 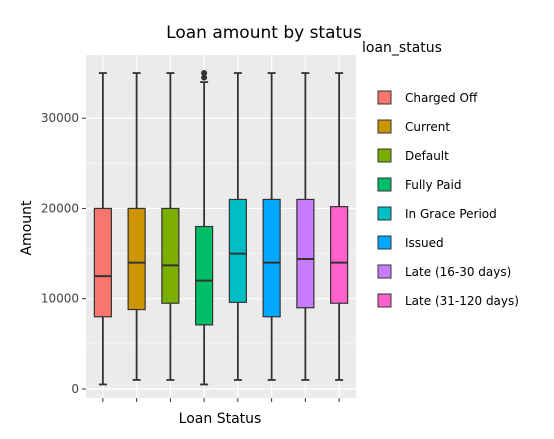 I want to click on legend-item: Charged Off, so click(x=427, y=97).